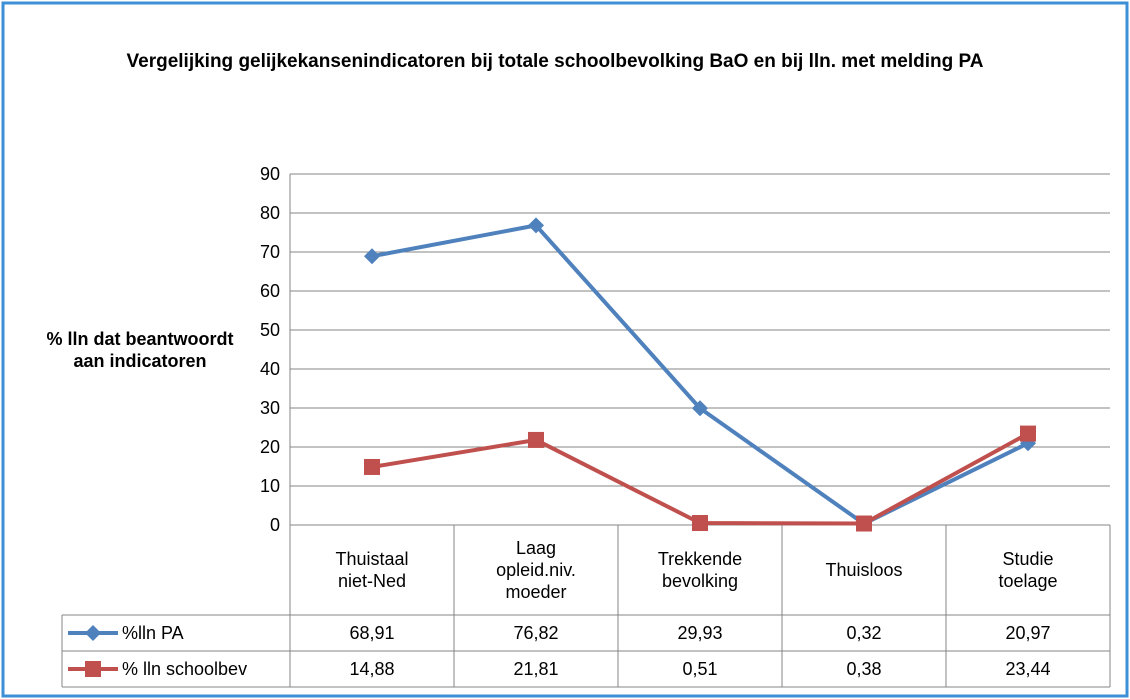 This screenshot has width=1130, height=699. Describe the element at coordinates (700, 633) in the screenshot. I see `table-value: 29,93` at that location.